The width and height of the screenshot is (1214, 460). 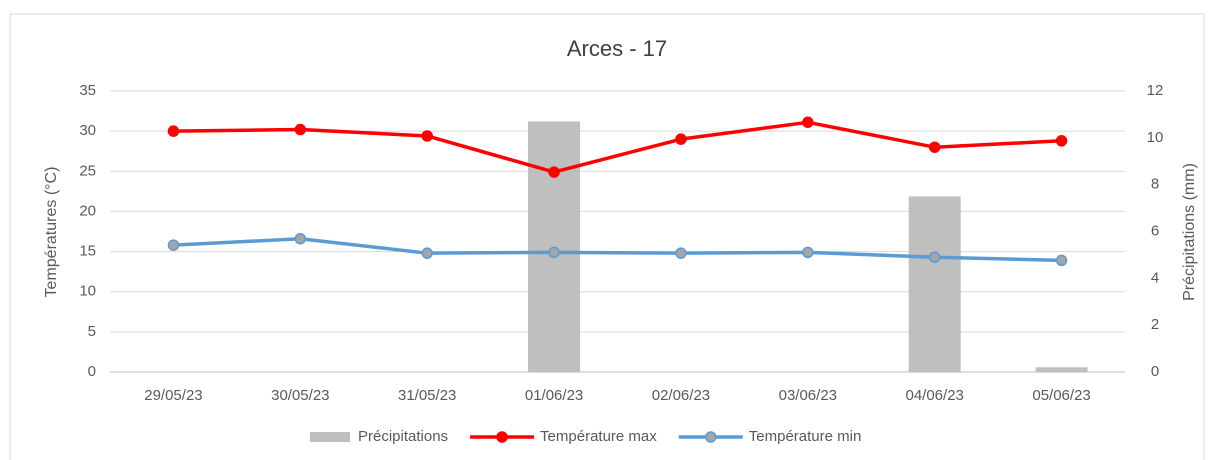 What do you see at coordinates (51, 232) in the screenshot?
I see `y-axis-label: Températures (°C)` at bounding box center [51, 232].